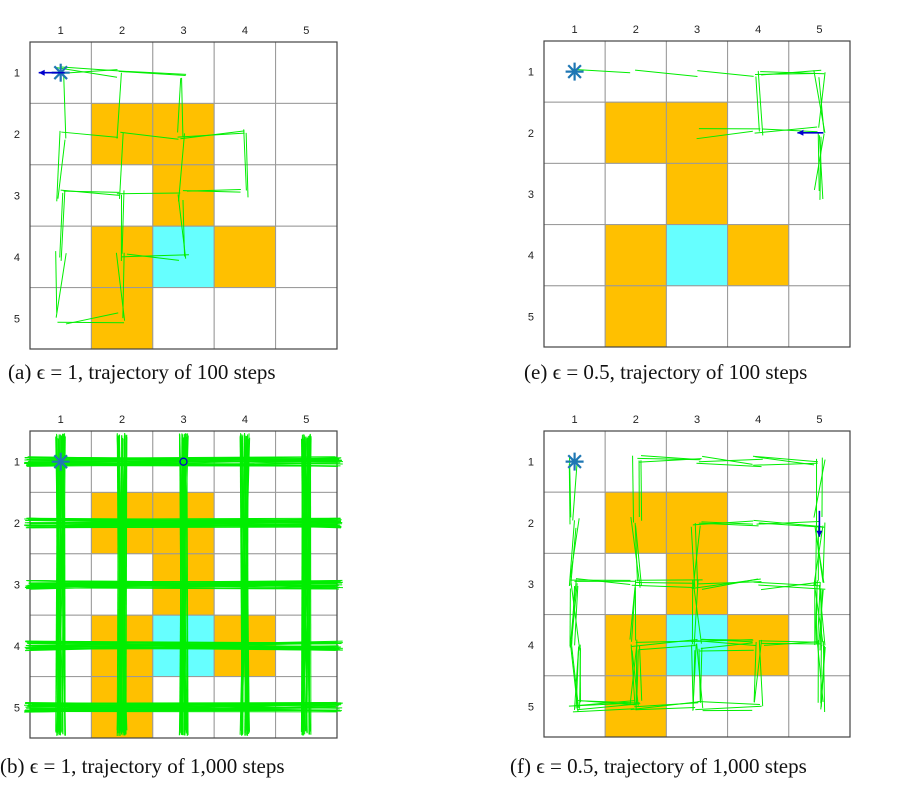  I want to click on row-label: 4, so click(531, 646).